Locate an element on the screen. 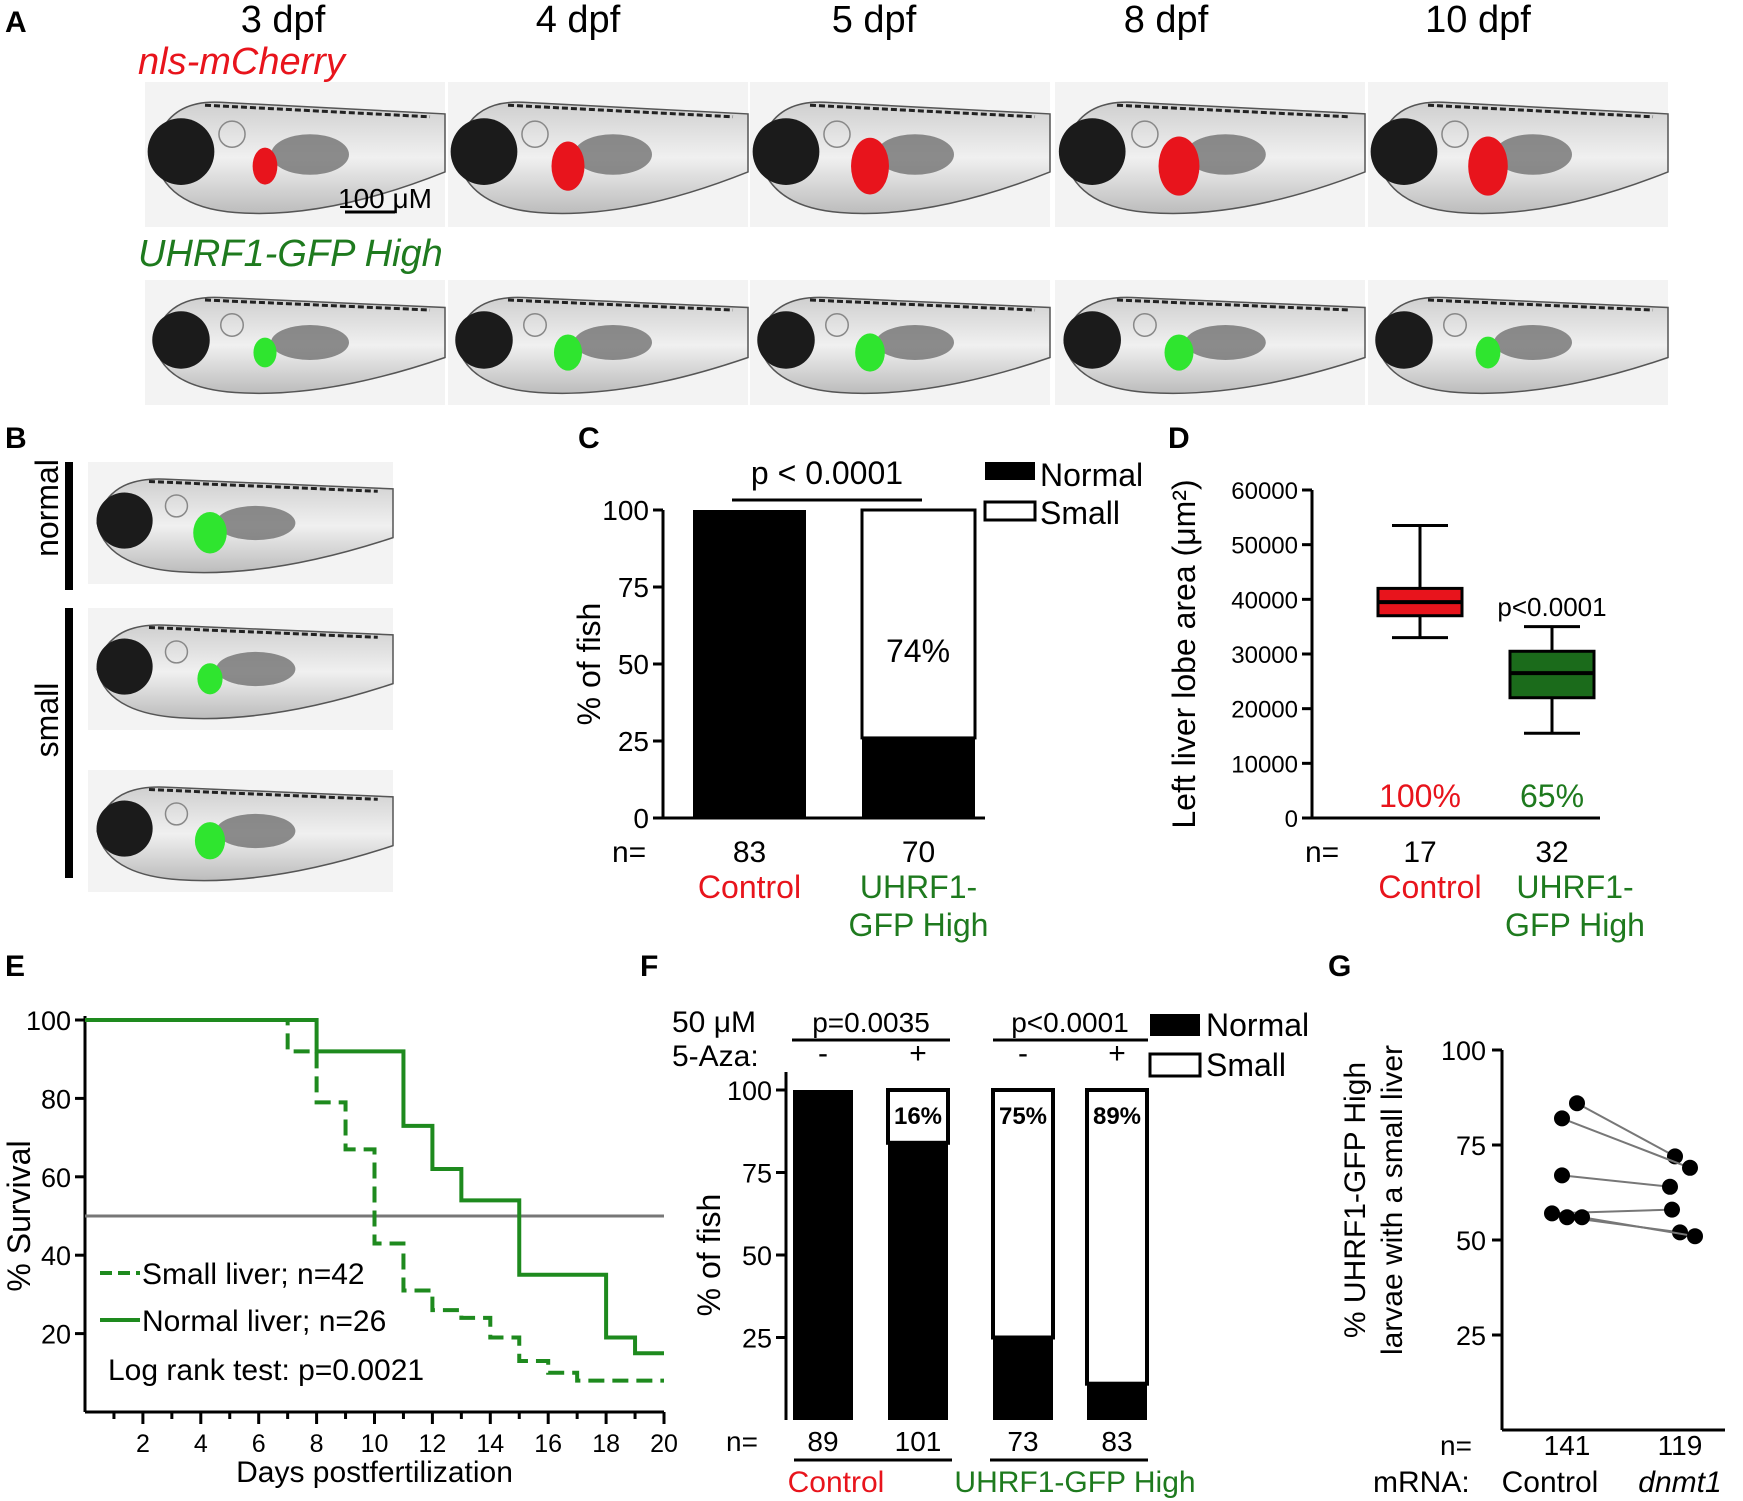 The height and width of the screenshot is (1501, 1743). log-rank-test-label: Log rank test: p=0.0021 is located at coordinates (266, 1370).